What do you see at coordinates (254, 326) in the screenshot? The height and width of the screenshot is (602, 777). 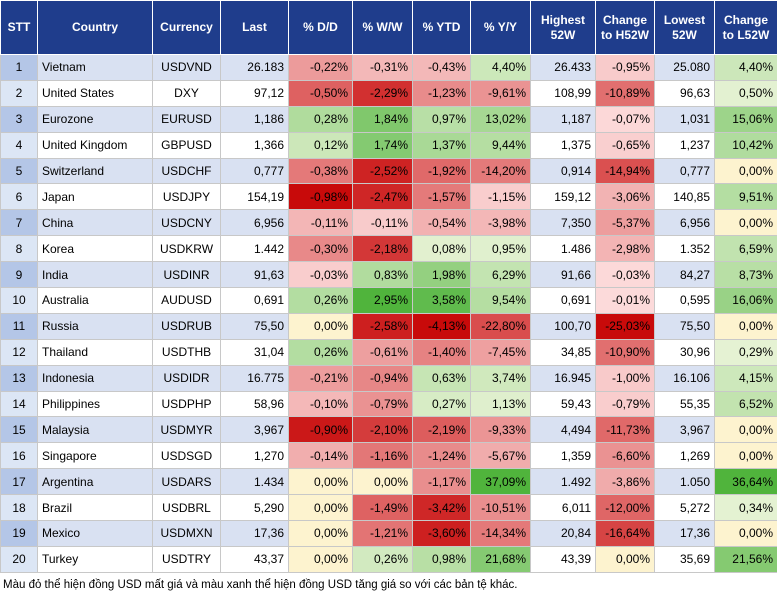 I see `table-cell: 75,50` at bounding box center [254, 326].